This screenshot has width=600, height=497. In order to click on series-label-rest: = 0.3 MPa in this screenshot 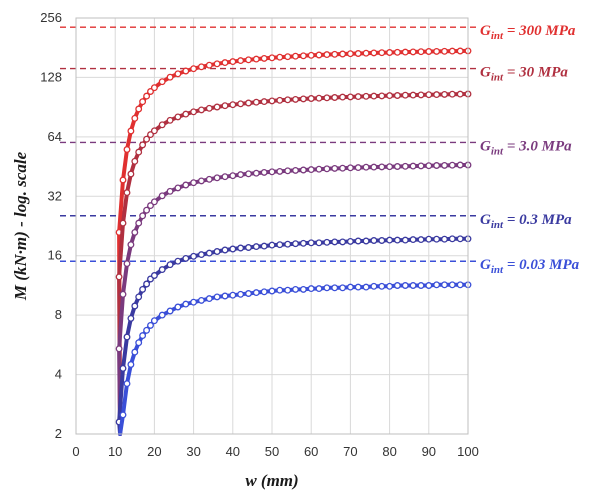, I will do `click(537, 220)`.